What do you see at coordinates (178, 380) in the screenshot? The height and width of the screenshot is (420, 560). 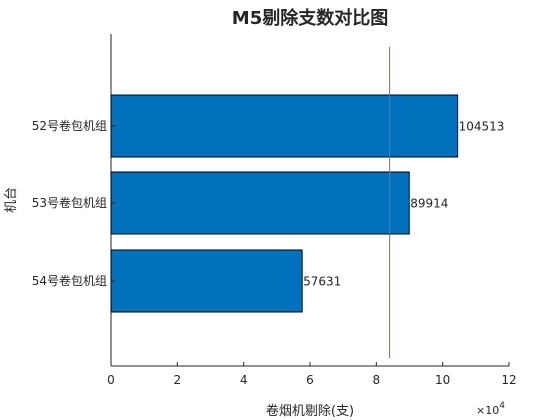 I see `x-tick-label-1: 2` at bounding box center [178, 380].